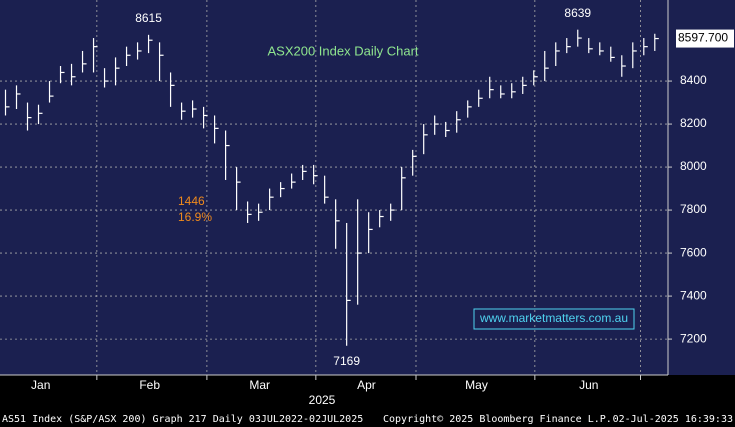  Describe the element at coordinates (40, 385) in the screenshot. I see `x-tick-label: Jan` at that location.